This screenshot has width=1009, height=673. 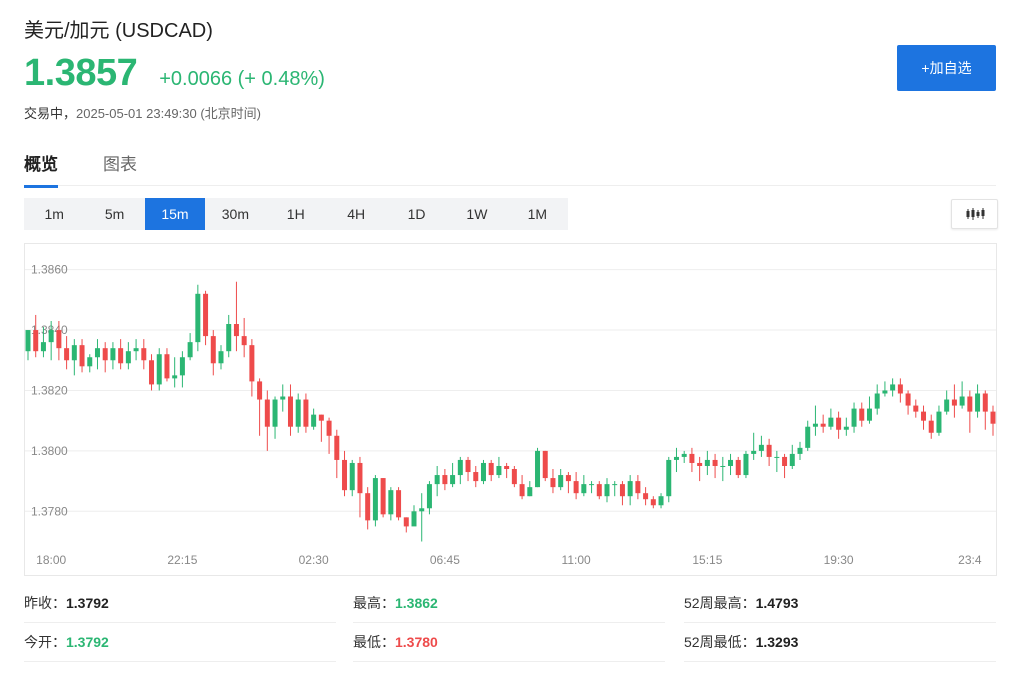 I want to click on stat-value: 1.3780, so click(x=416, y=642).